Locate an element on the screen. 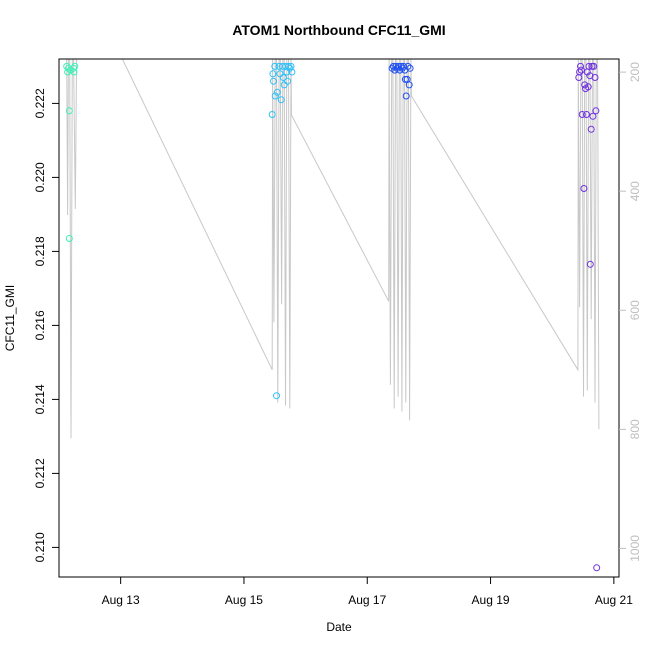  x-tick-label: Aug 19 is located at coordinates (491, 600).